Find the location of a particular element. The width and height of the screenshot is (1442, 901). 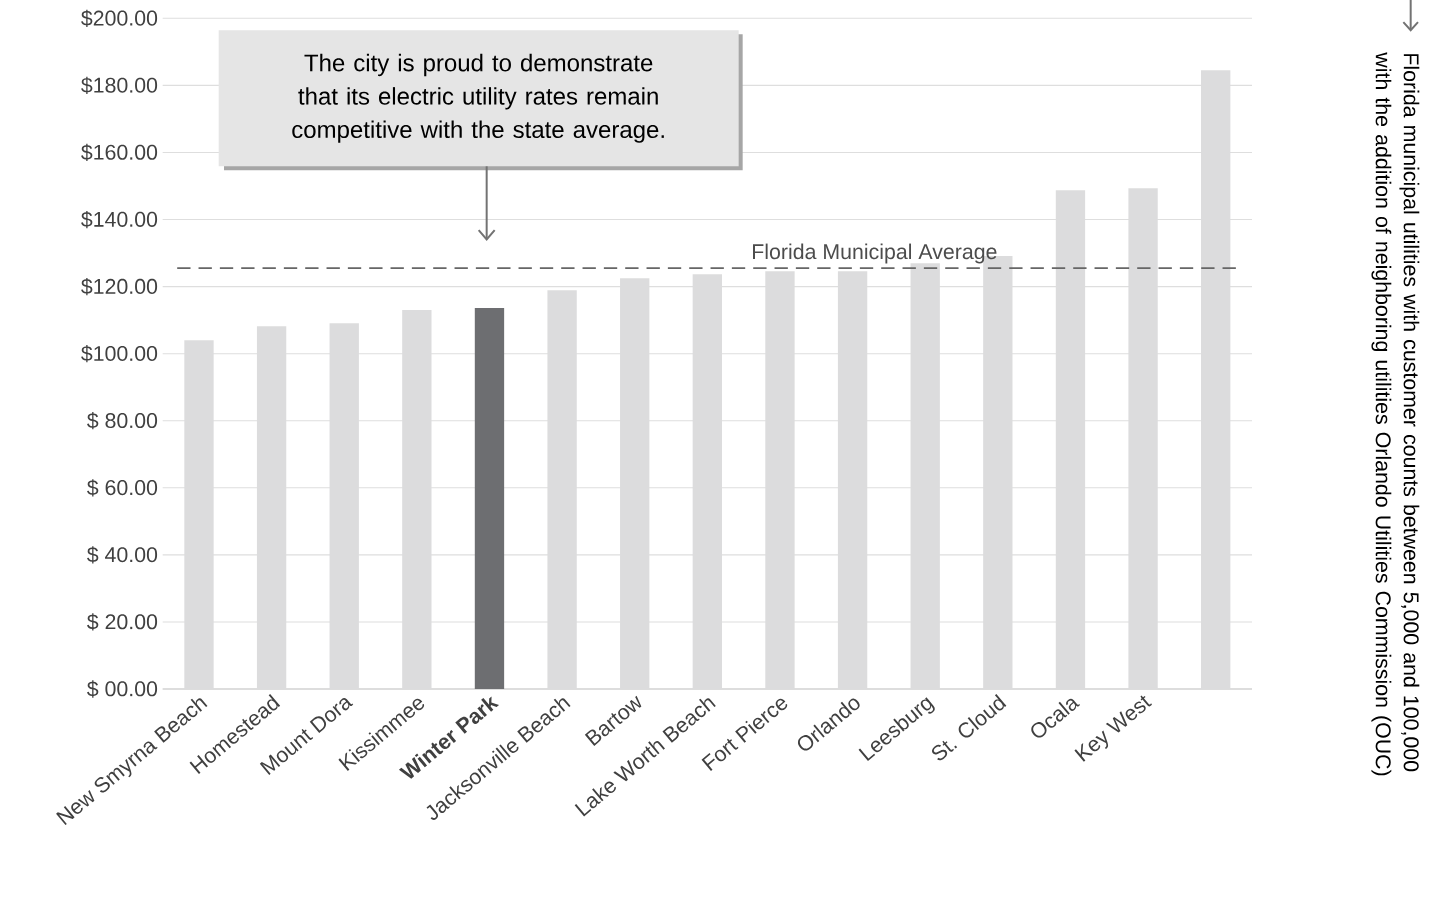

y-tick-label: $200.00 is located at coordinates (119, 18).